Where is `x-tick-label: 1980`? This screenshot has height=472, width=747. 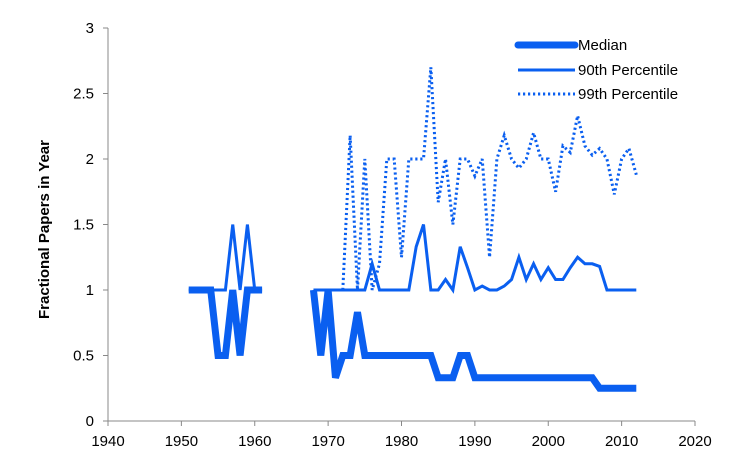
x-tick-label: 1980 is located at coordinates (401, 441).